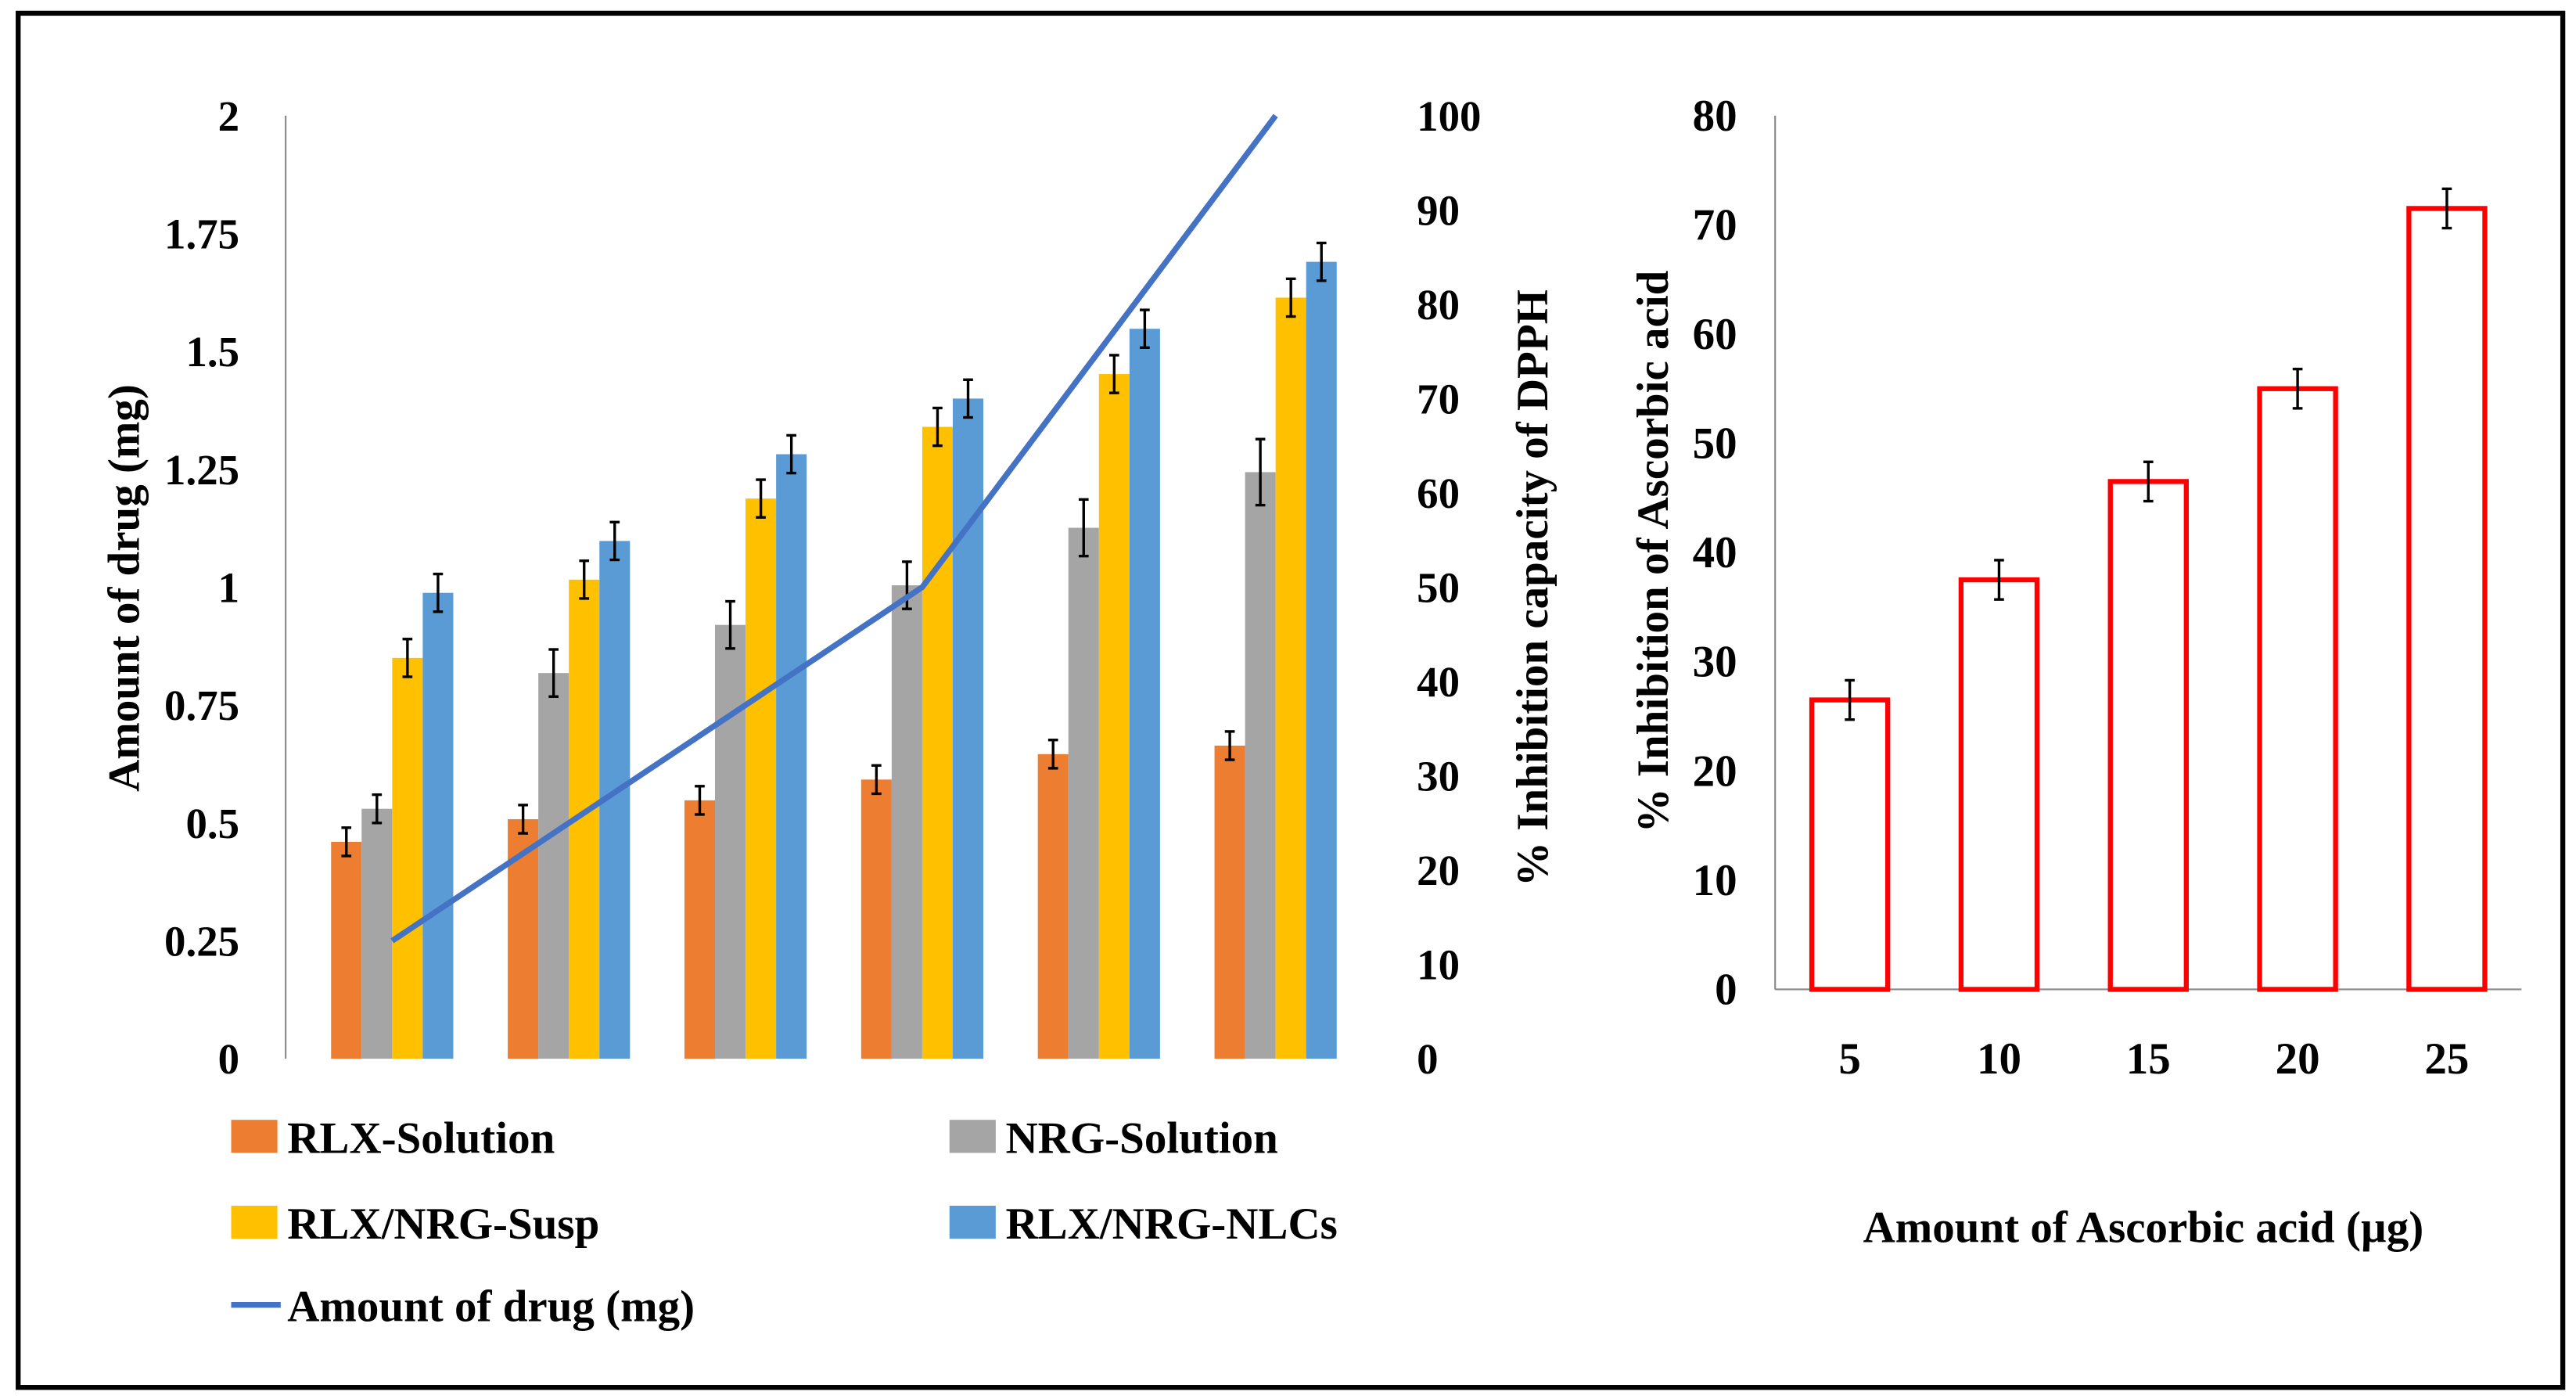 Image resolution: width=2576 pixels, height=1399 pixels. I want to click on left-y-tick-label: 2, so click(229, 116).